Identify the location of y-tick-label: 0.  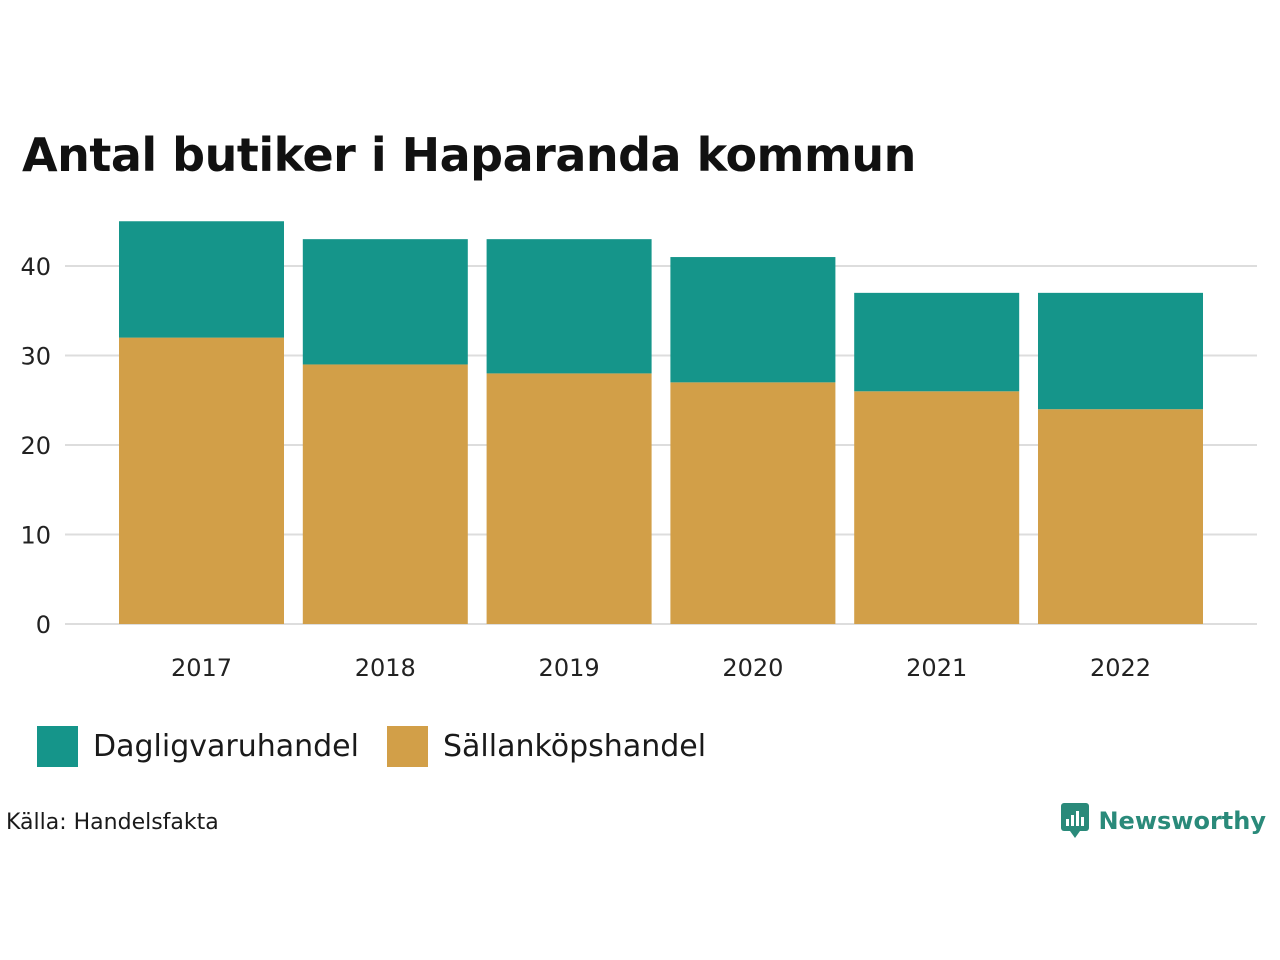
(43, 625).